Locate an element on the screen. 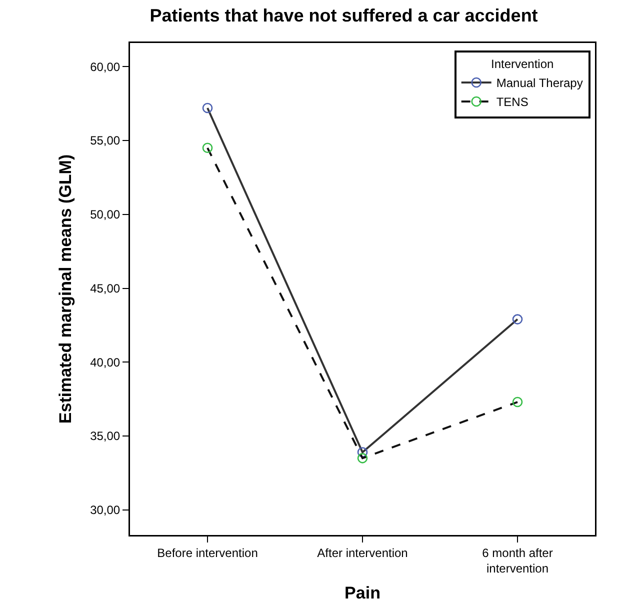 The width and height of the screenshot is (625, 604). legend-title: Intervention is located at coordinates (522, 63).